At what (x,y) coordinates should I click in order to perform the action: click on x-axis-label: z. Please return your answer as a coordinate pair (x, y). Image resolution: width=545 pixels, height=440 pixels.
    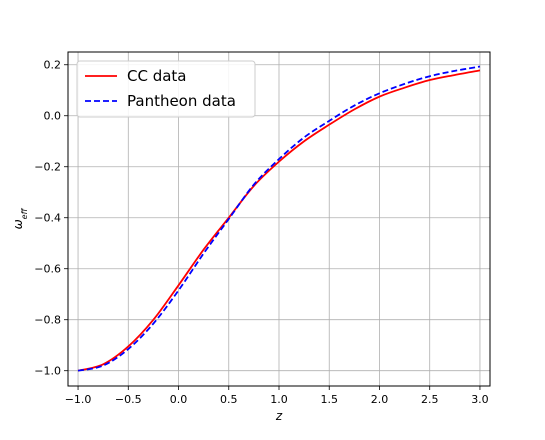
    Looking at the image, I should click on (279, 416).